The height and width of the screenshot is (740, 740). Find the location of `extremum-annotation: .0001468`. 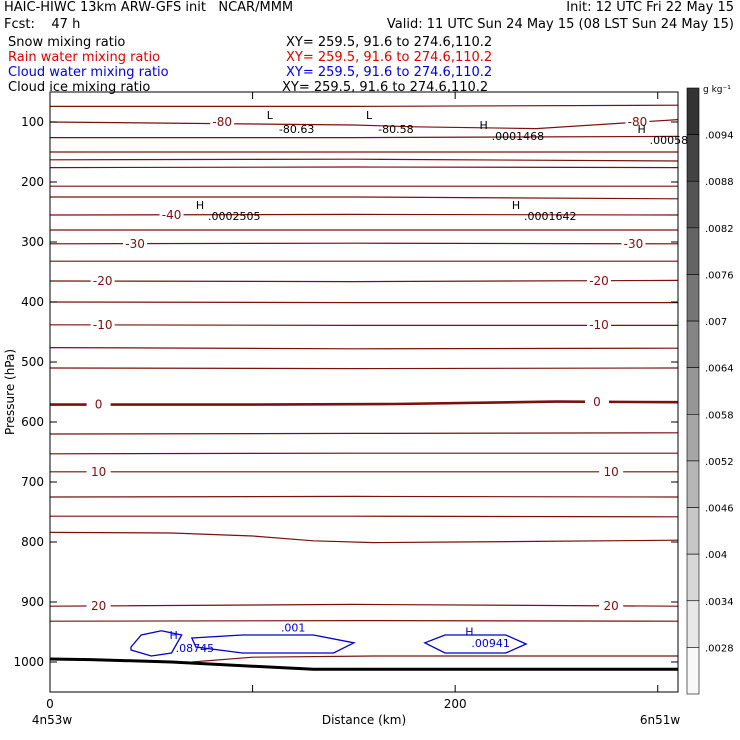

extremum-annotation: .0001468 is located at coordinates (518, 136).